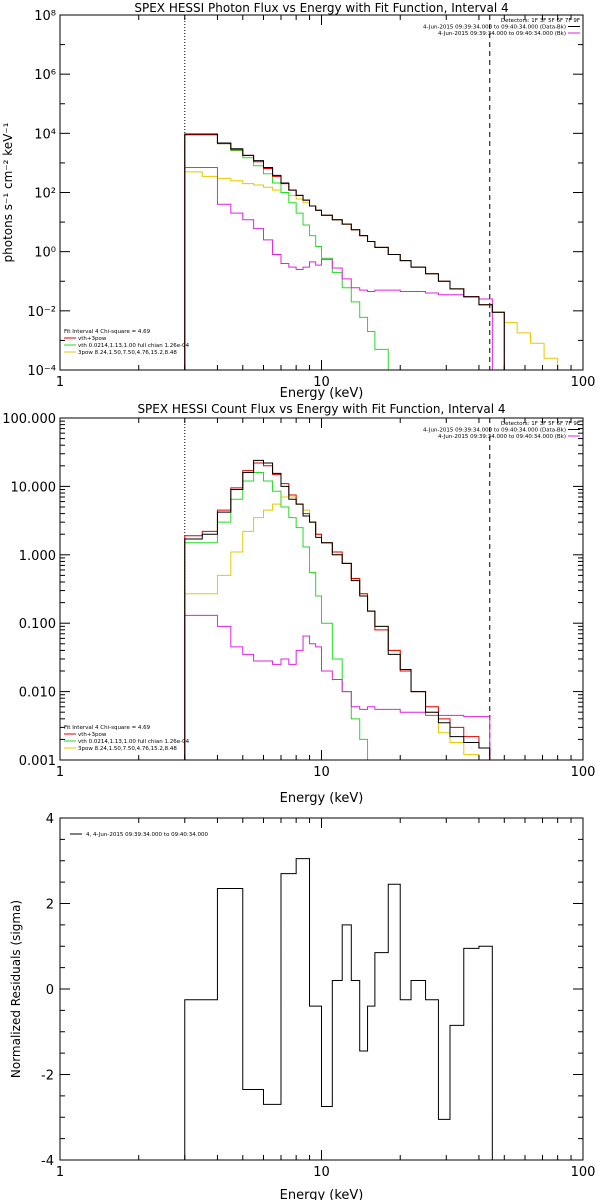  I want to click on y-axis-label: Normalized Residuals (sigma), so click(16, 989).